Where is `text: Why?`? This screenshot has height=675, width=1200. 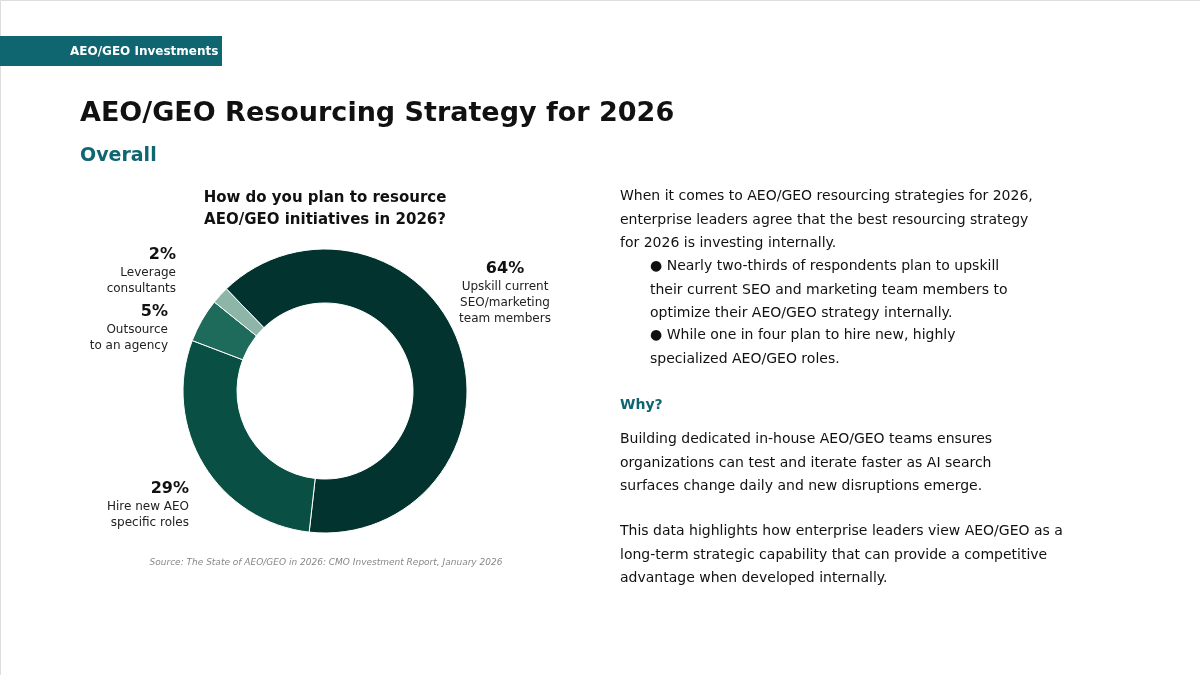 text: Why? is located at coordinates (641, 404).